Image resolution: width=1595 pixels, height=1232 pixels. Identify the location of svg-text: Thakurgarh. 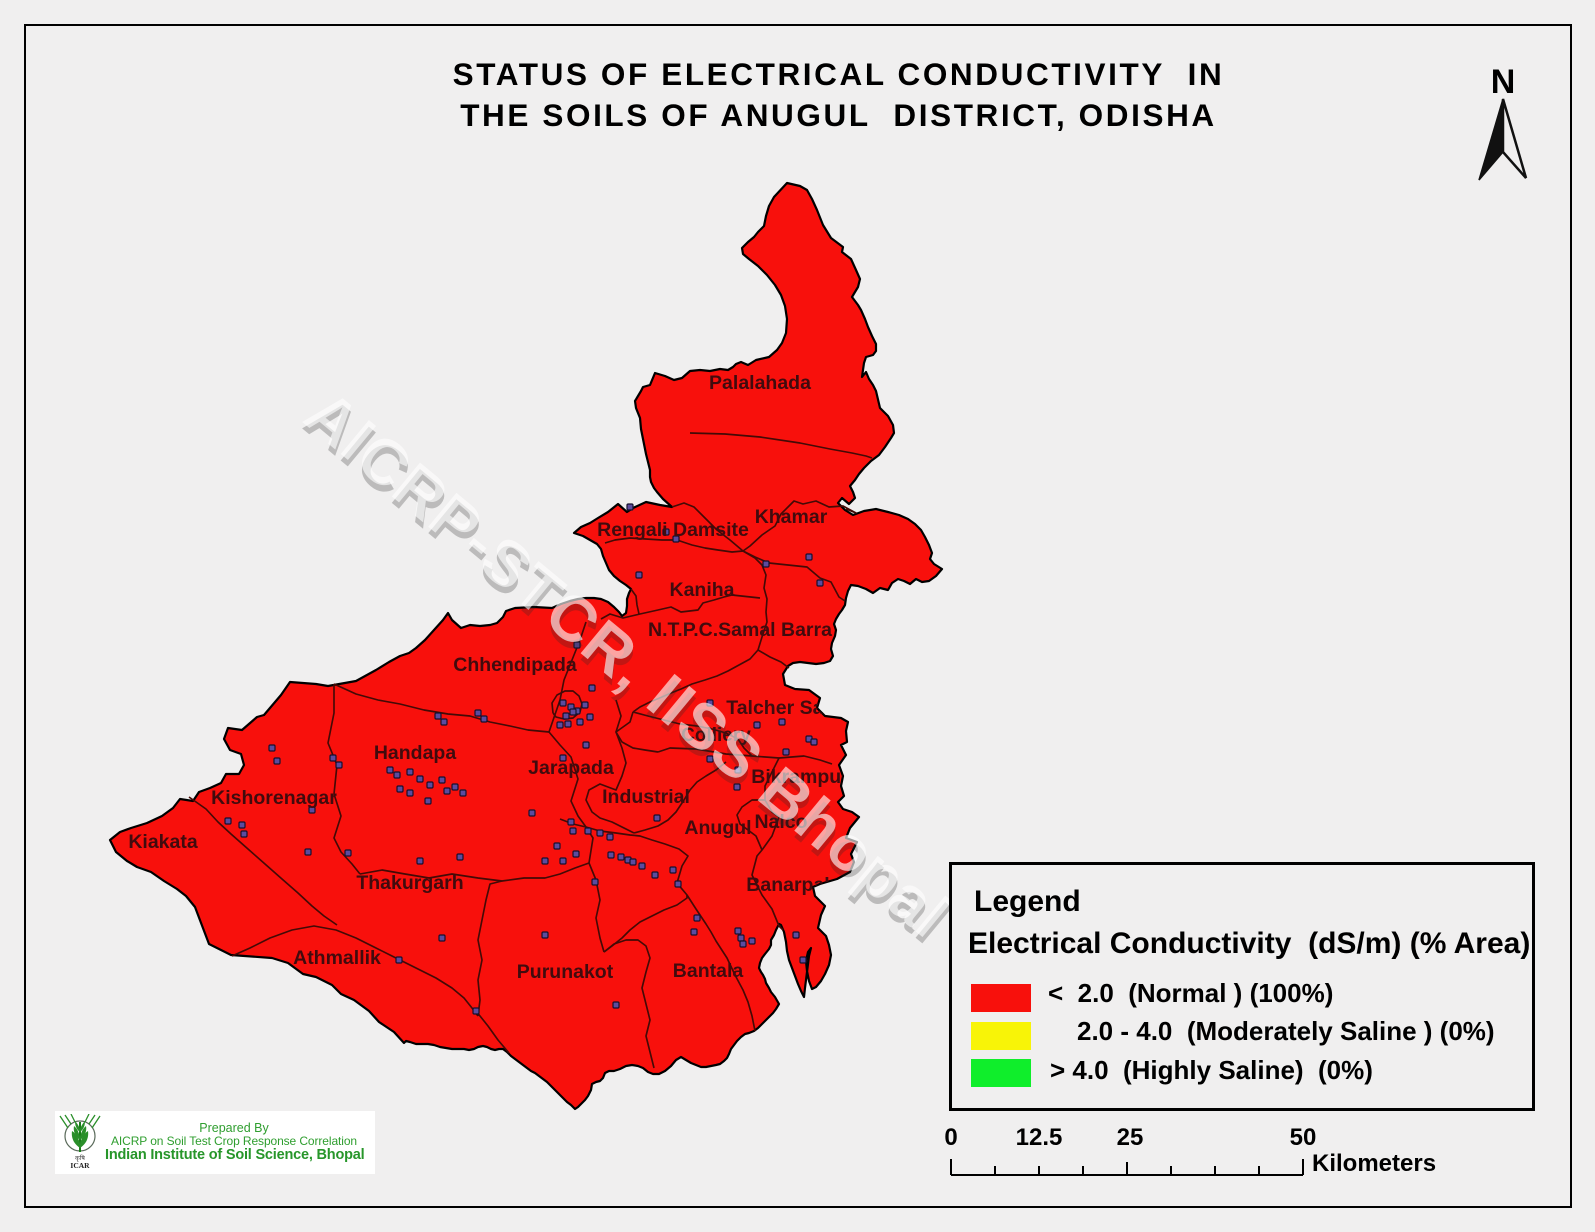
(409, 883).